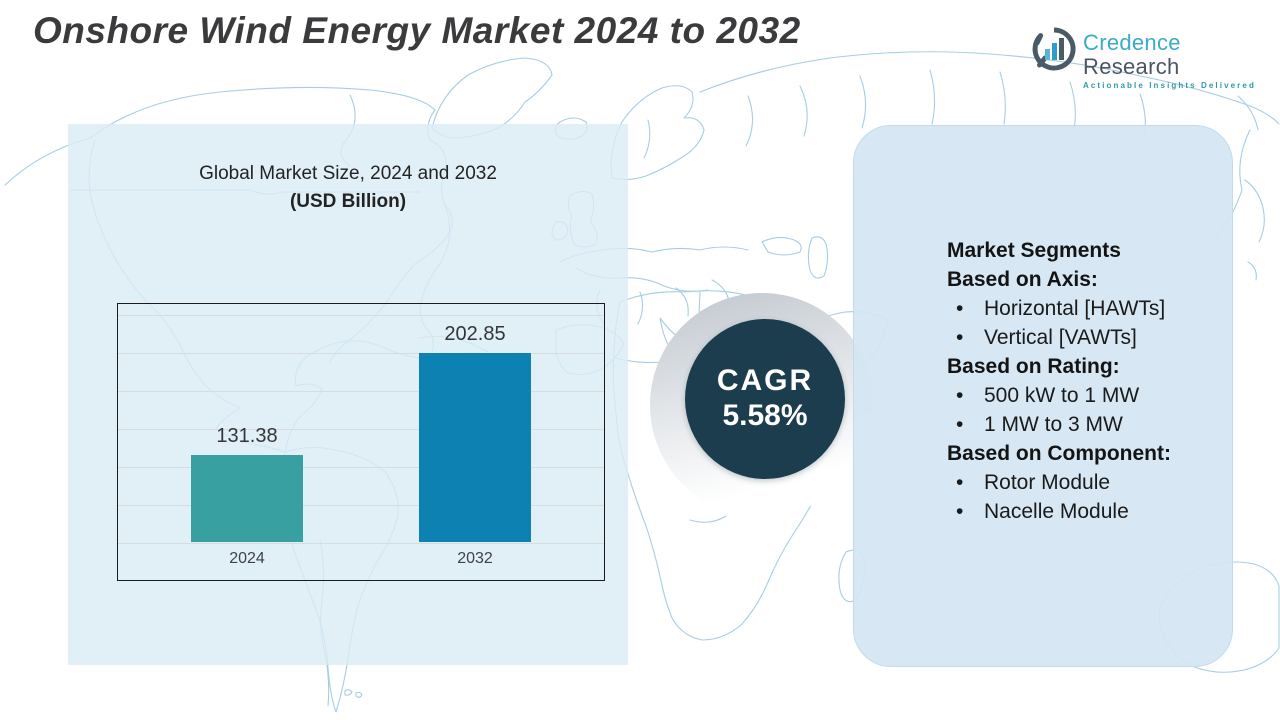  What do you see at coordinates (1060, 337) in the screenshot?
I see `segment-item-label: Vertical [VAWTs]` at bounding box center [1060, 337].